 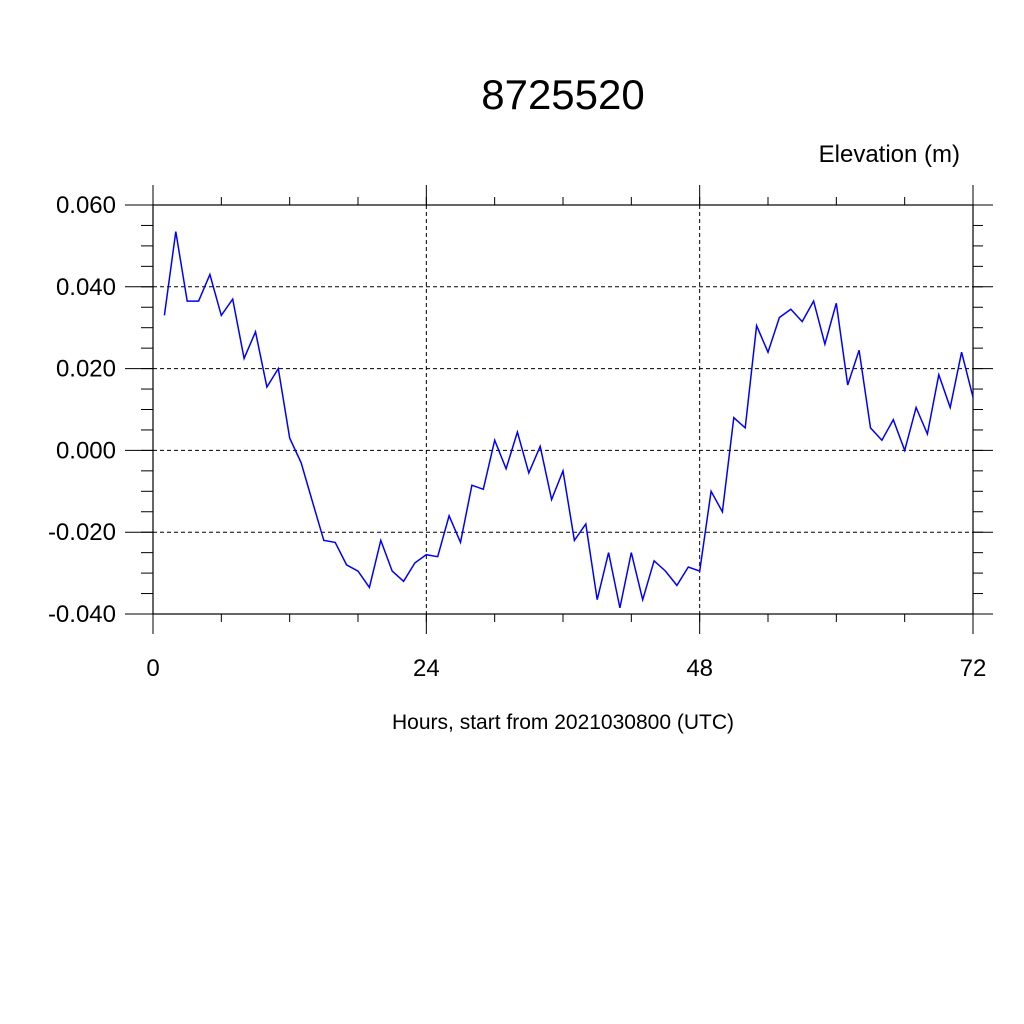 What do you see at coordinates (699, 668) in the screenshot?
I see `x-tick-label: 48` at bounding box center [699, 668].